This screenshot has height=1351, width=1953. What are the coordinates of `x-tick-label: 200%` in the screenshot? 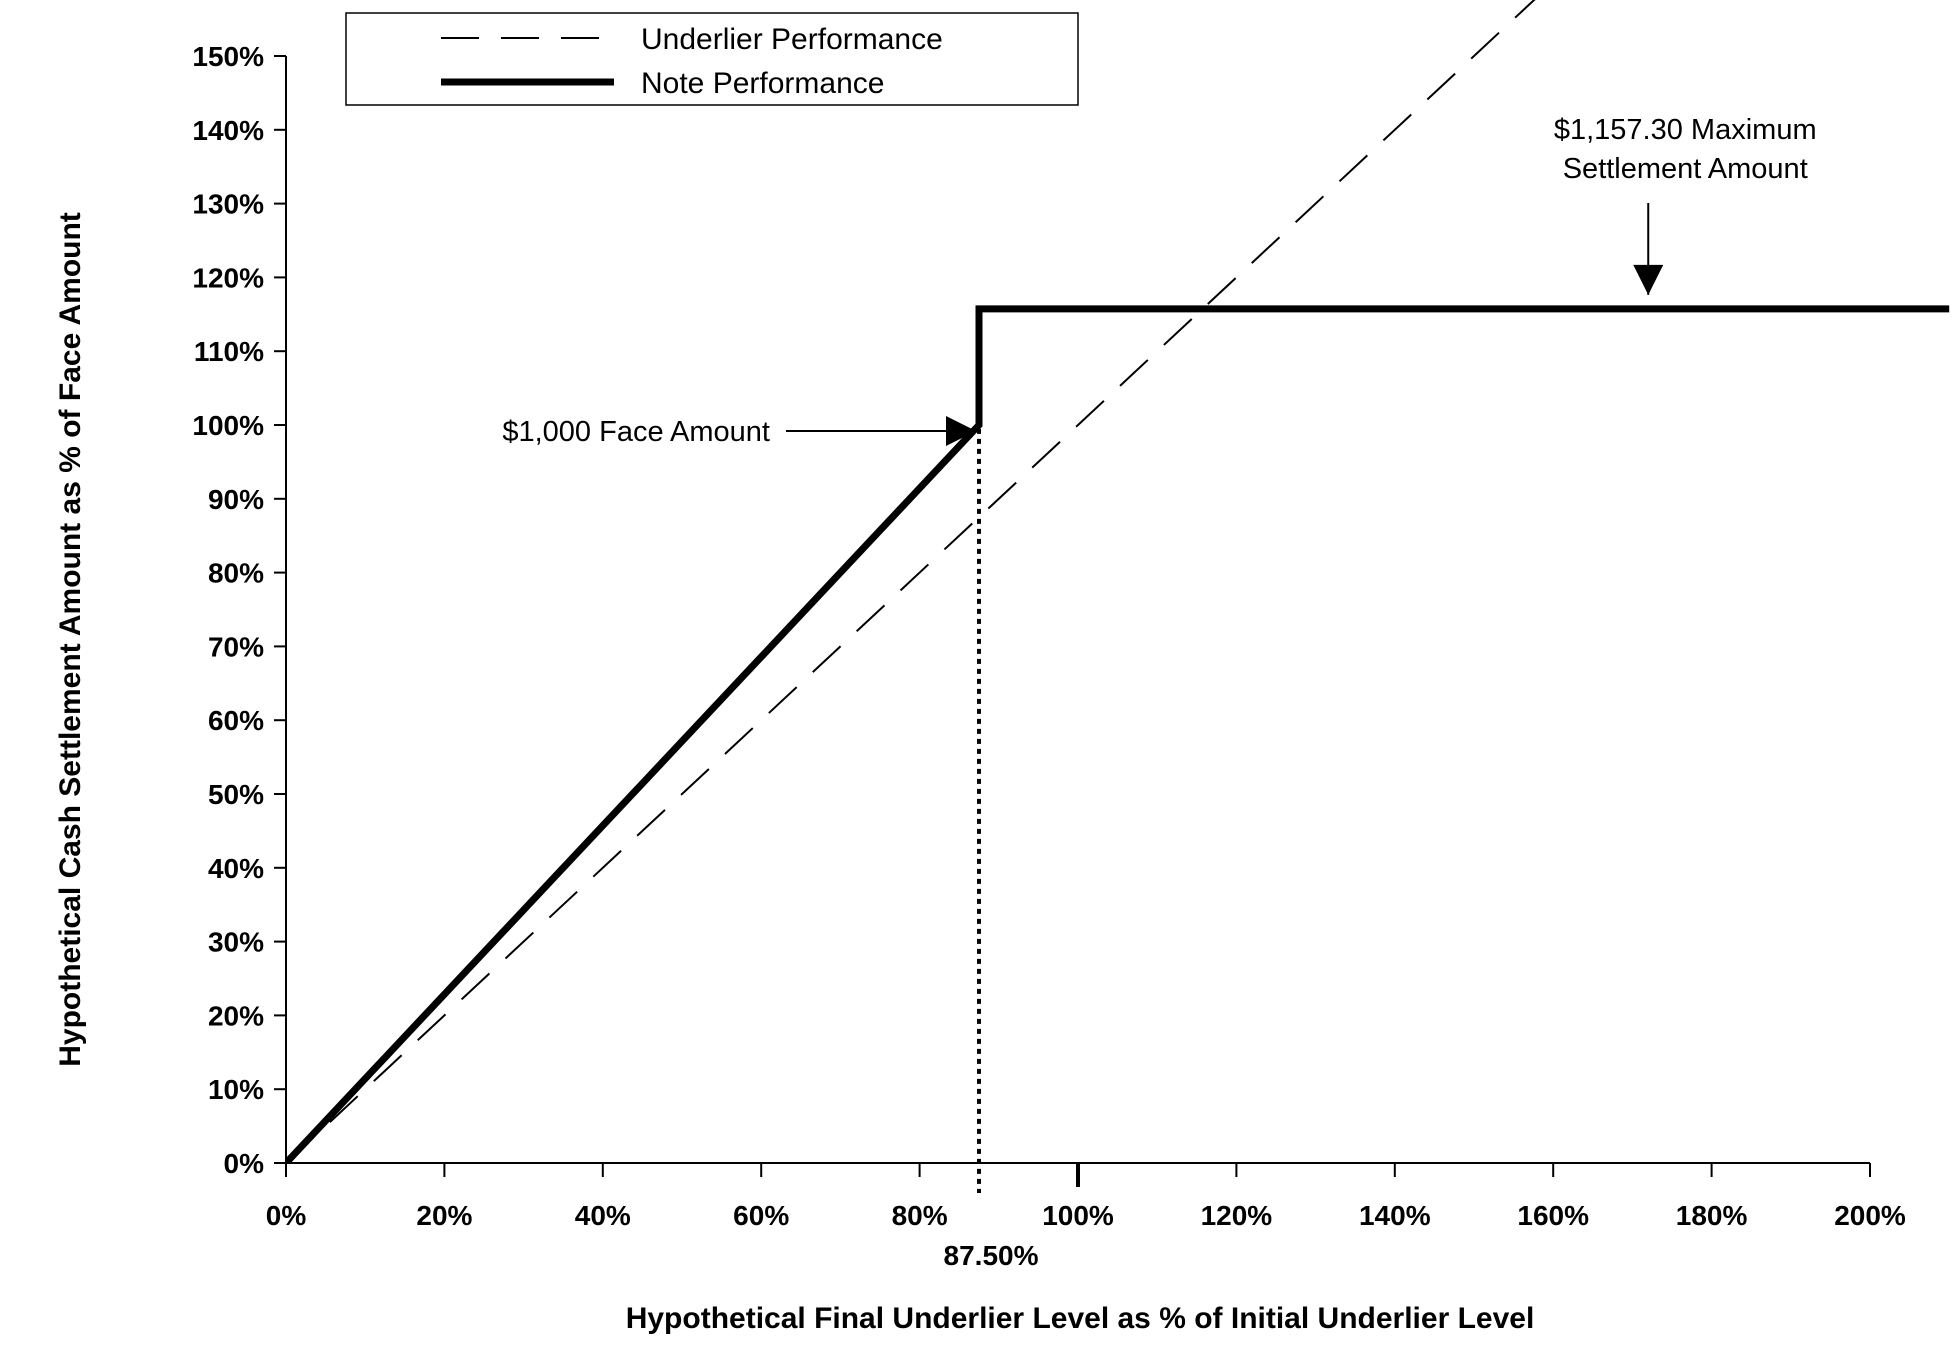 It's located at (1870, 1215).